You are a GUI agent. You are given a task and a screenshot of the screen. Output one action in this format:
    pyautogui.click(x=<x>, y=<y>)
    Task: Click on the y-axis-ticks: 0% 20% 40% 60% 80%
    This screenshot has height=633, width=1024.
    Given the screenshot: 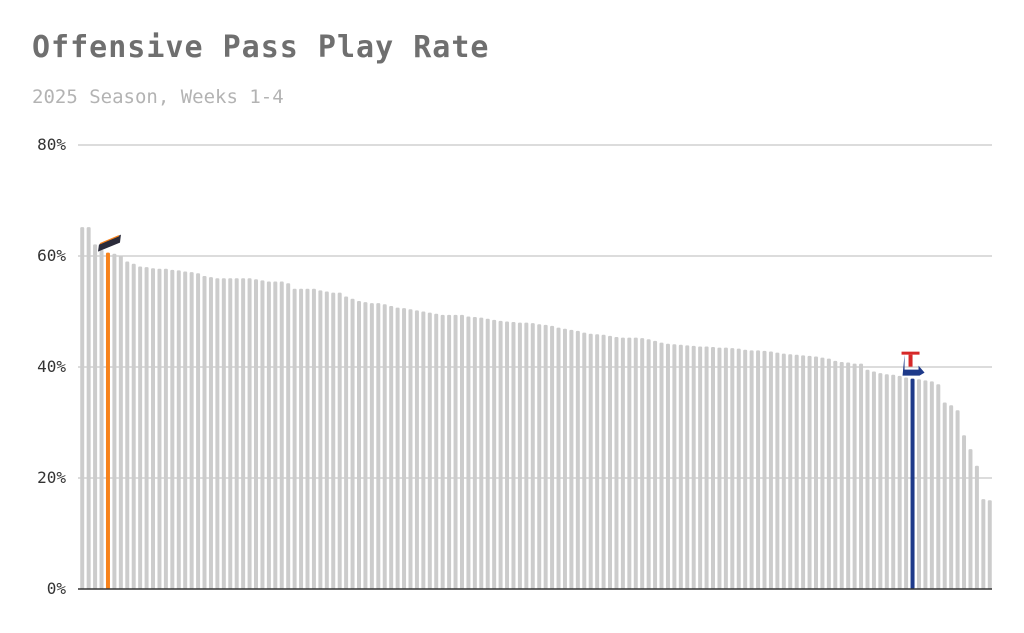 What is the action you would take?
    pyautogui.click(x=51, y=366)
    